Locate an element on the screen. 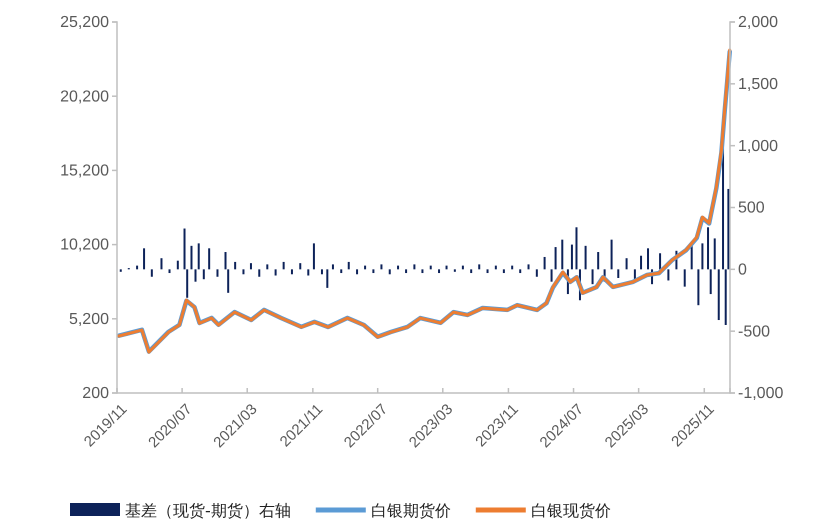  legend-label: 白银现货价 is located at coordinates (570, 510).